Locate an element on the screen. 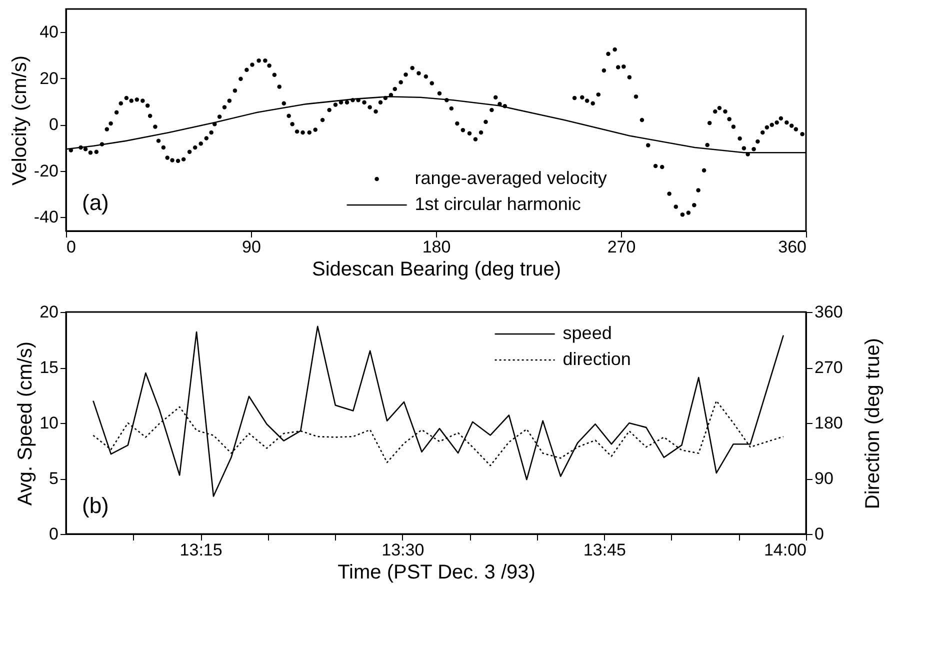  x-tick-label: 360 is located at coordinates (792, 247).